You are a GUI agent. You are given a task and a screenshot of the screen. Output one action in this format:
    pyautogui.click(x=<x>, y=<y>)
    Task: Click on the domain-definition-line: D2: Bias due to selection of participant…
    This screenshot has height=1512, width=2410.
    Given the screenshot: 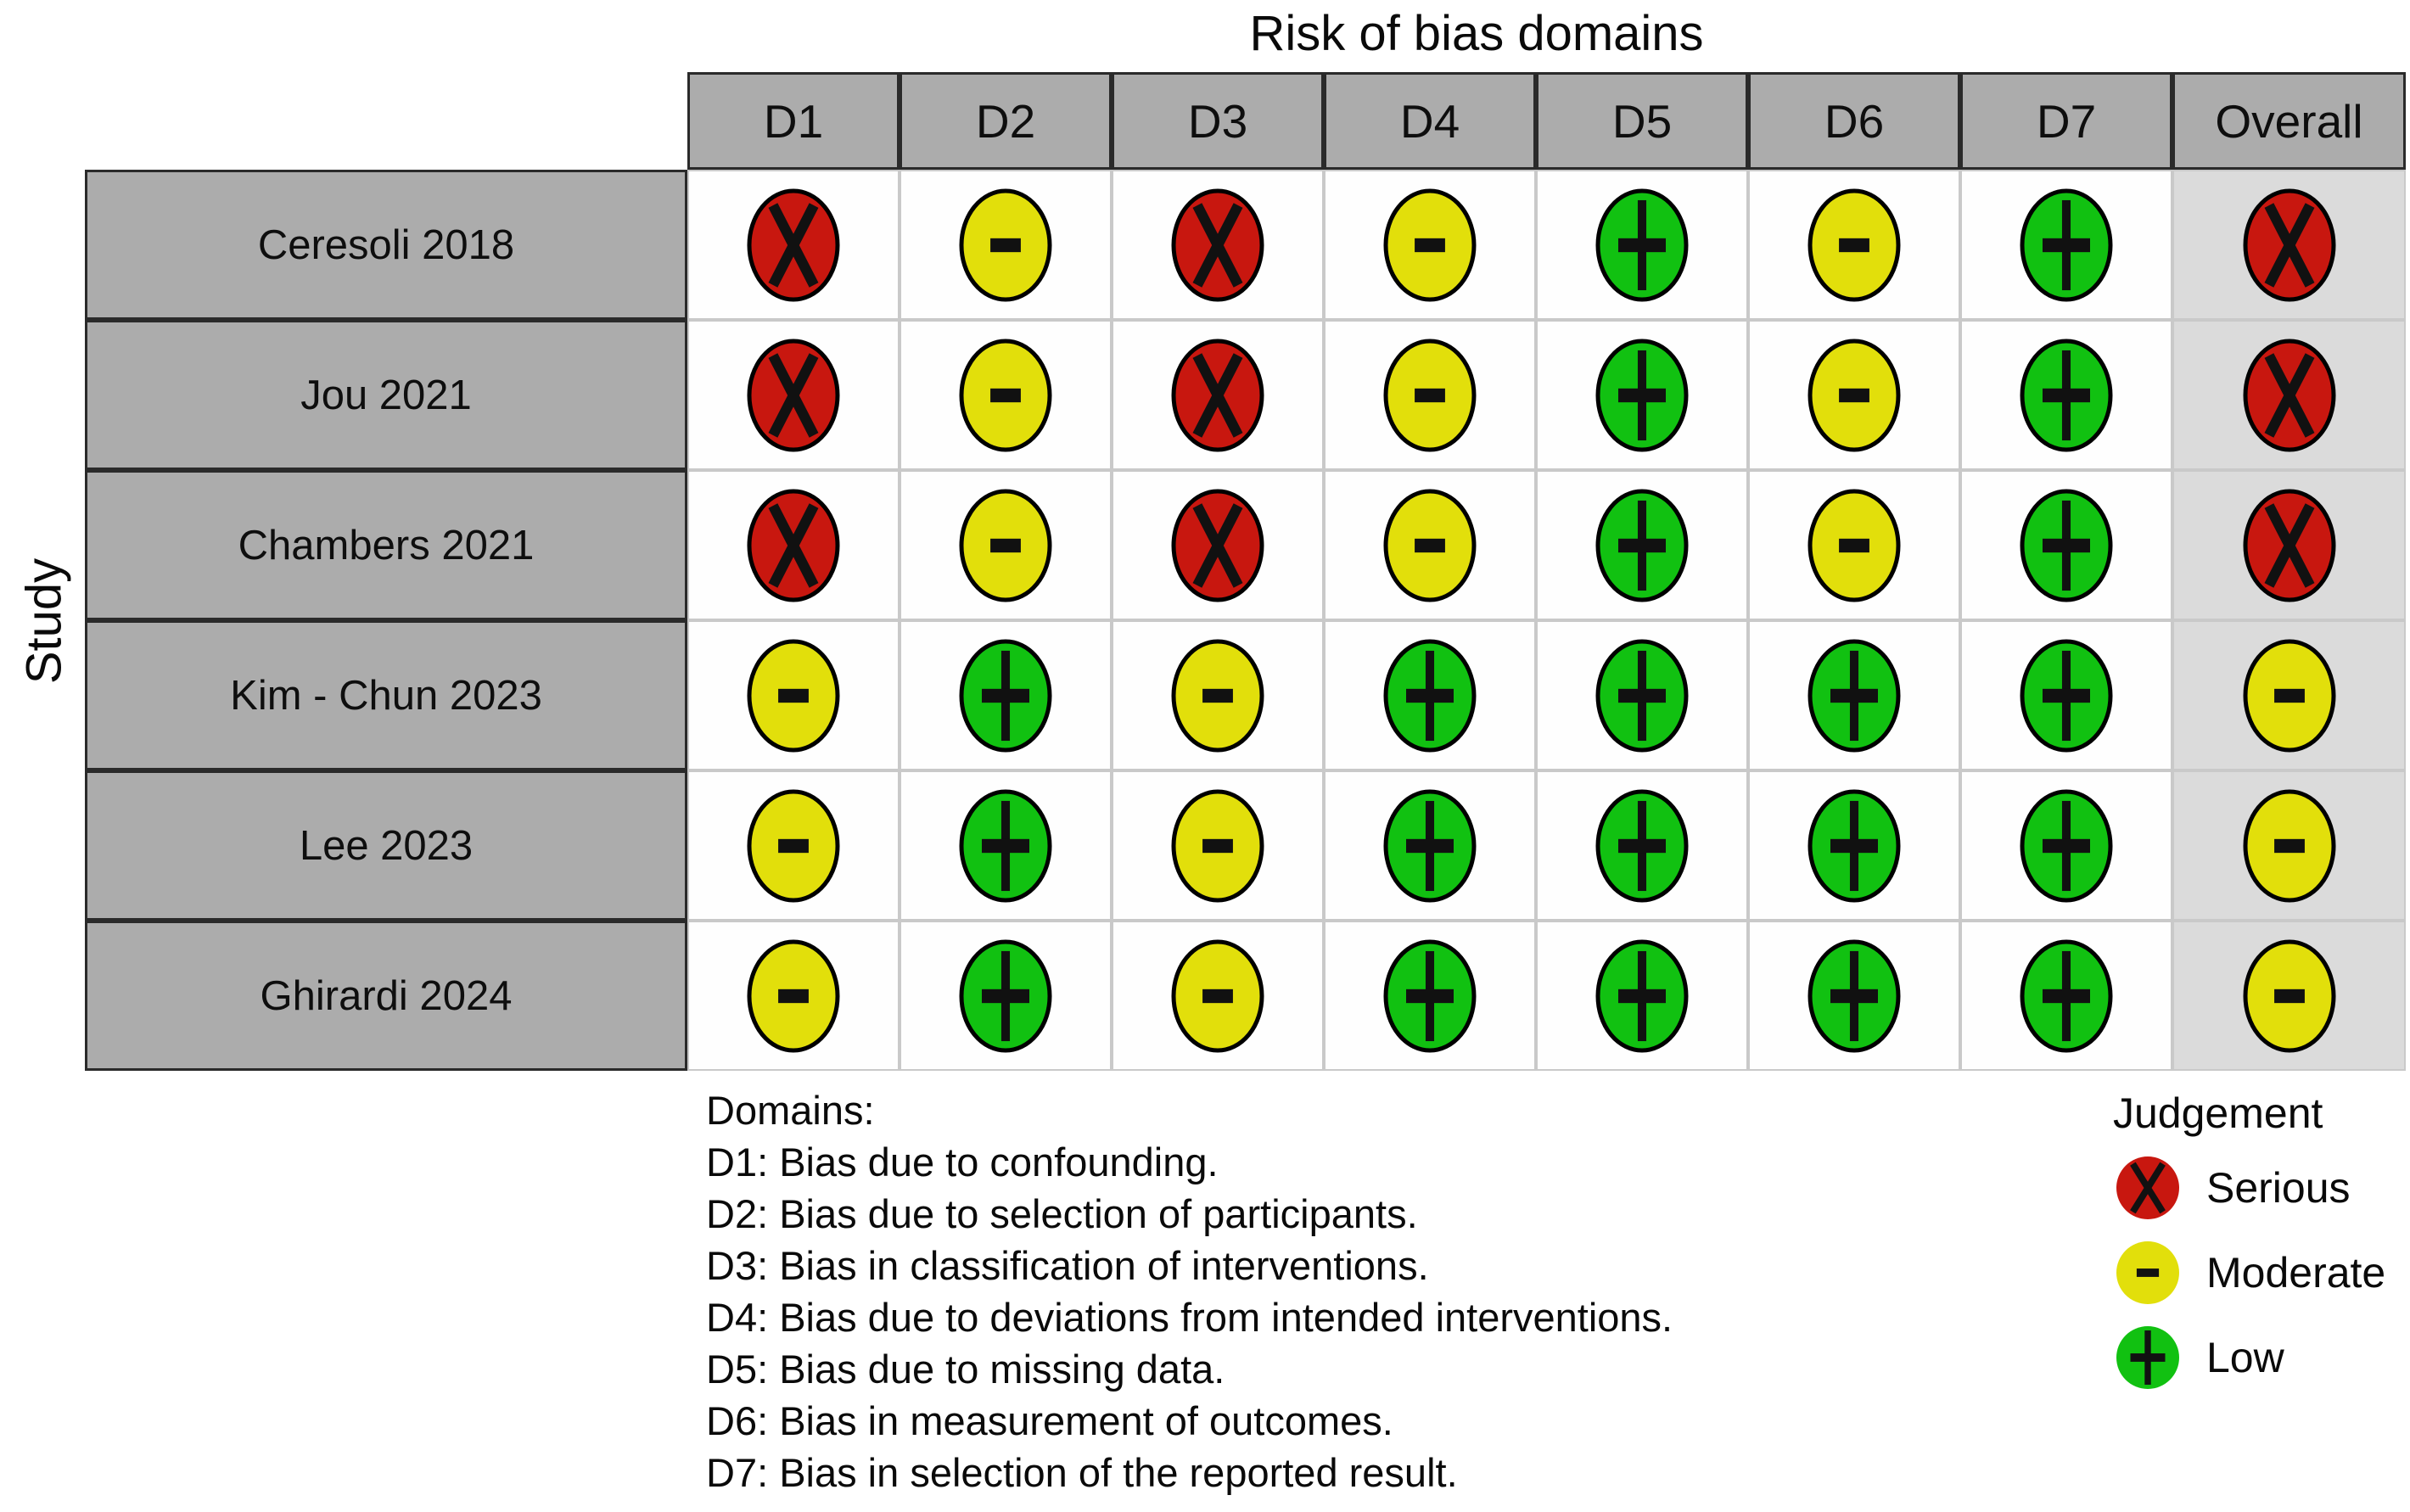 What is the action you would take?
    pyautogui.click(x=1062, y=1214)
    